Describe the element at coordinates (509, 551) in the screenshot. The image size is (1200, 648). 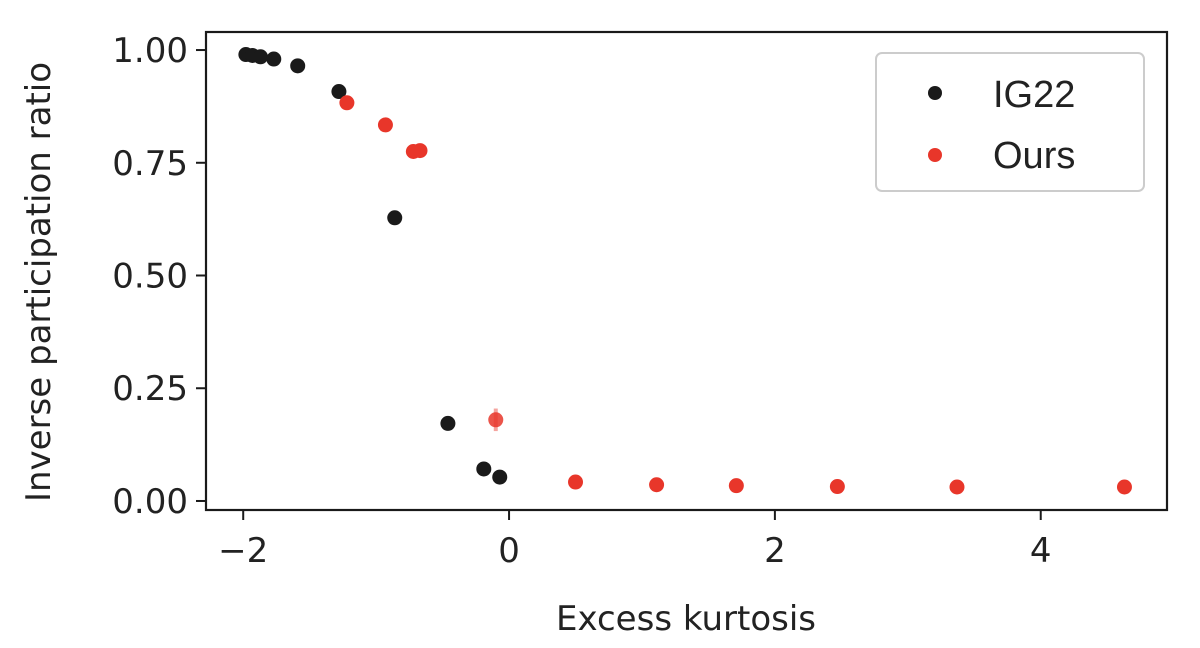
I see `x-tick-label: 0` at that location.